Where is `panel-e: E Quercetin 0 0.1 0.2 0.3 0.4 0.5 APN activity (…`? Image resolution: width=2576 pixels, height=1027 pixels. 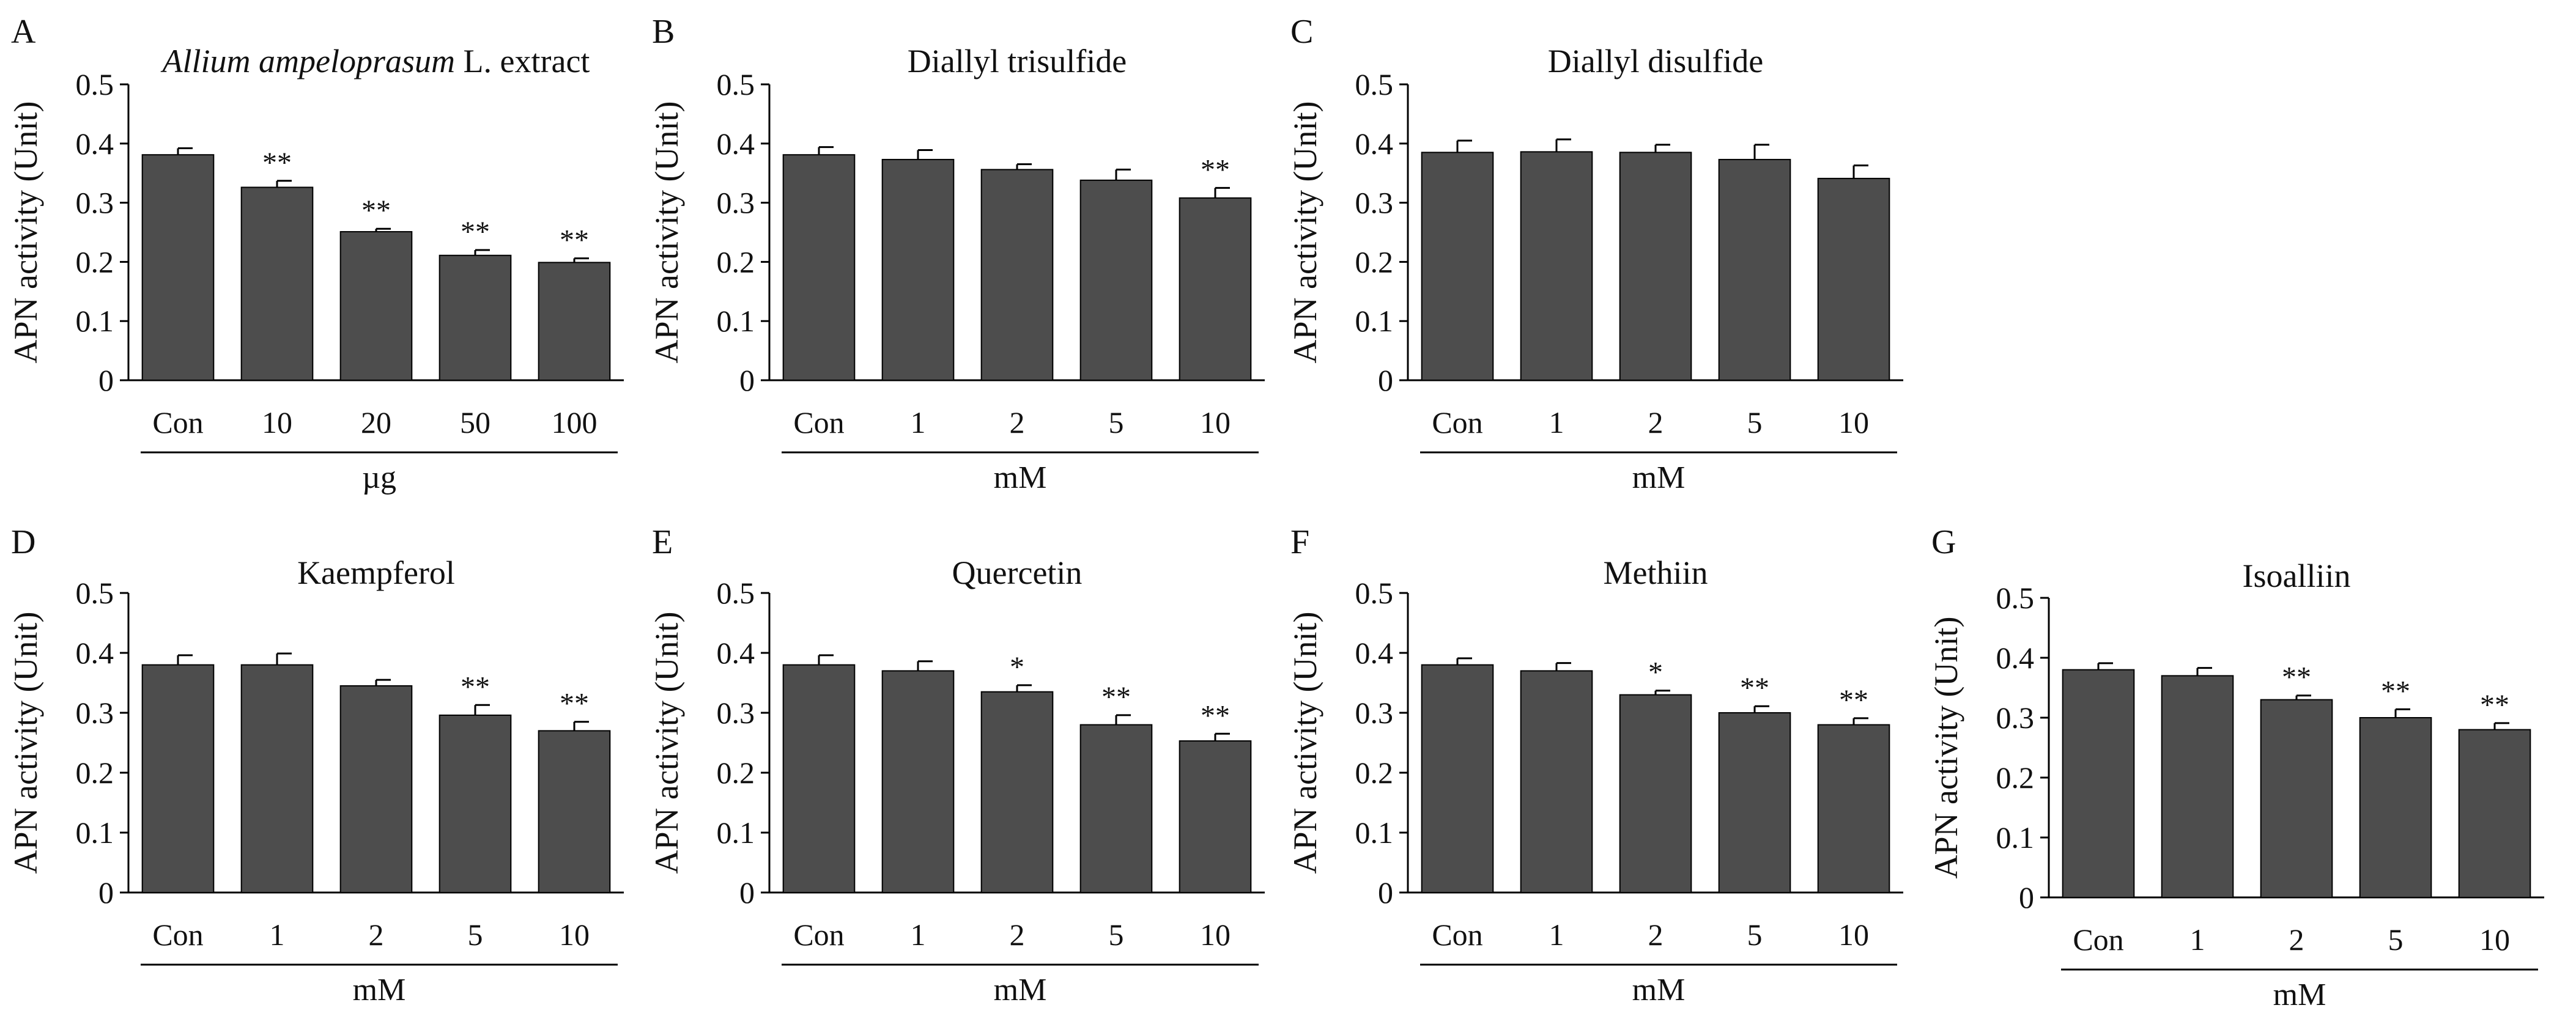
panel-e: E Quercetin 0 0.1 0.2 0.3 0.4 0.5 APN activity (… is located at coordinates (956, 765).